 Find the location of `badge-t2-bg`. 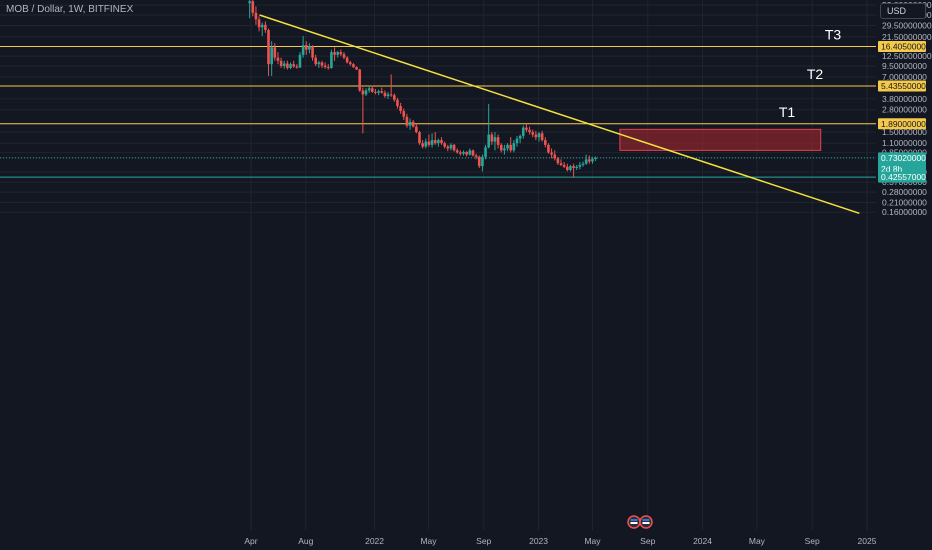

badge-t2-bg is located at coordinates (902, 86).